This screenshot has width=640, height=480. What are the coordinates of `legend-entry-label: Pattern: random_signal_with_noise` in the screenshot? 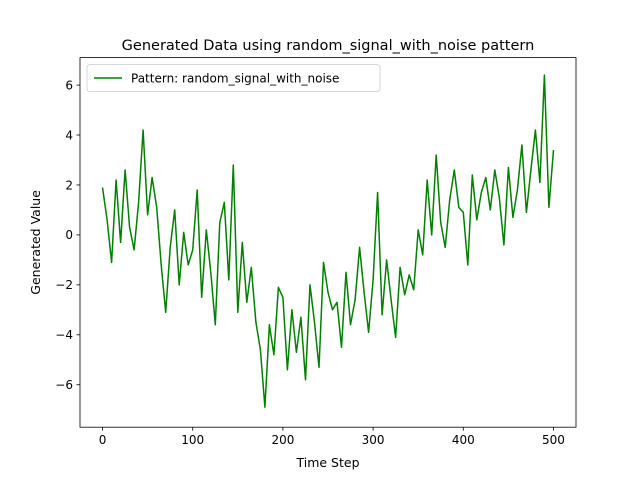 It's located at (235, 79).